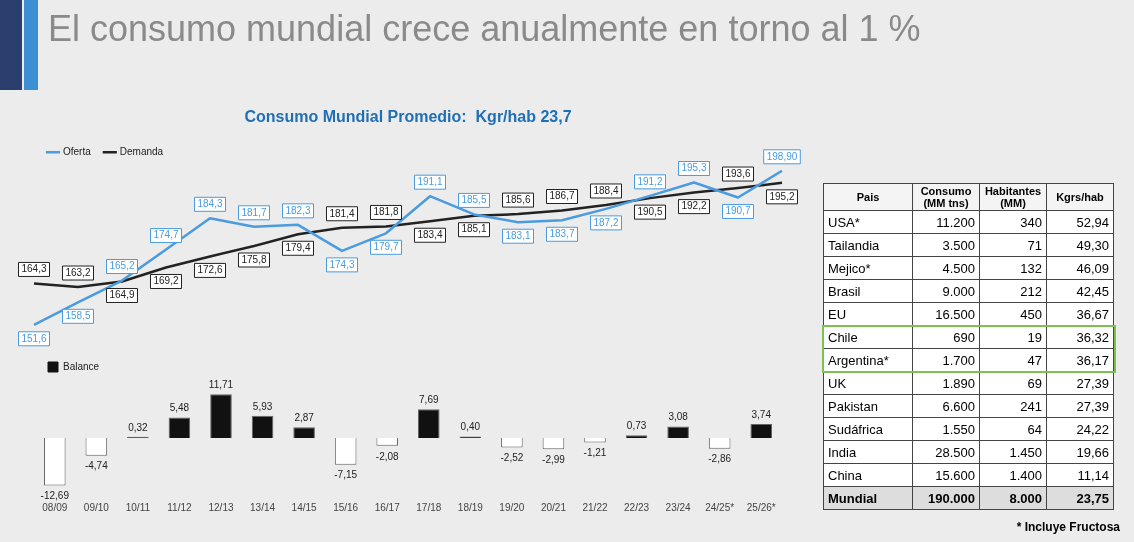 The image size is (1134, 542). What do you see at coordinates (1092, 268) in the screenshot?
I see `text: 46,09` at bounding box center [1092, 268].